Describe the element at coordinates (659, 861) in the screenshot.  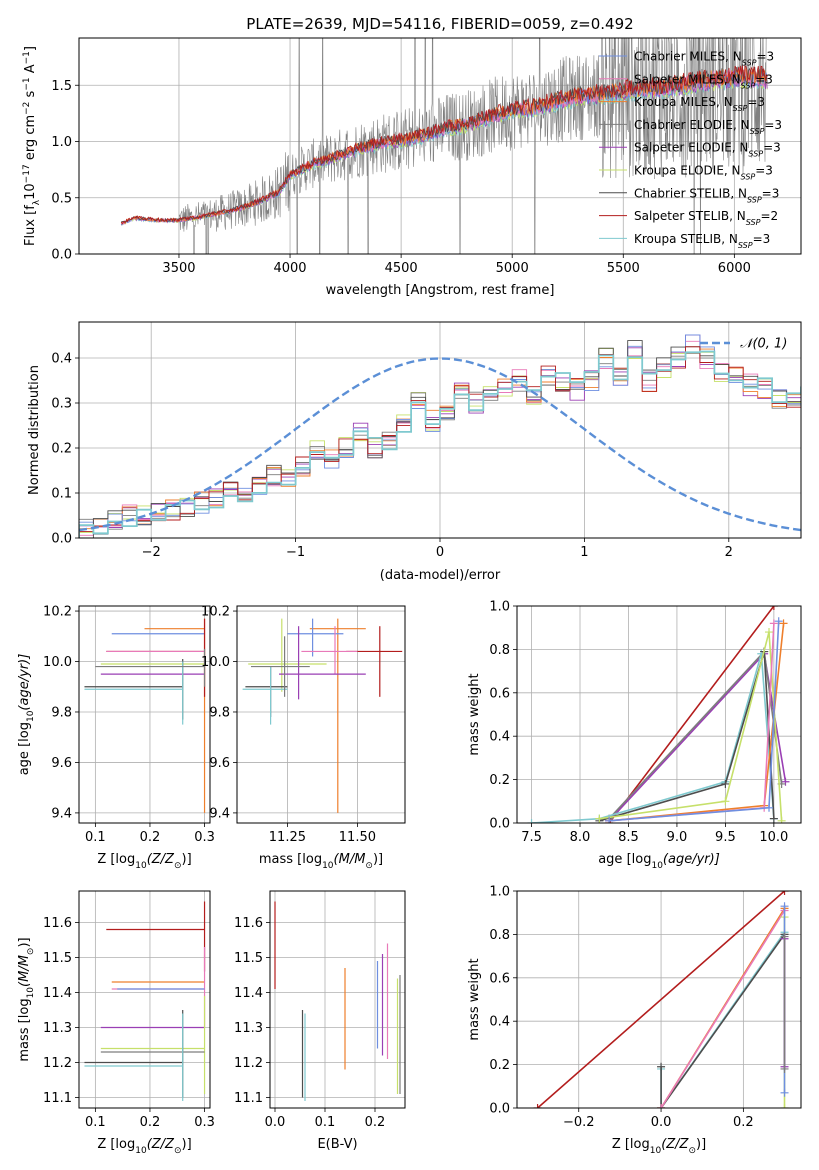
I see `x-axis-label: age [log10(age/yr)]` at that location.